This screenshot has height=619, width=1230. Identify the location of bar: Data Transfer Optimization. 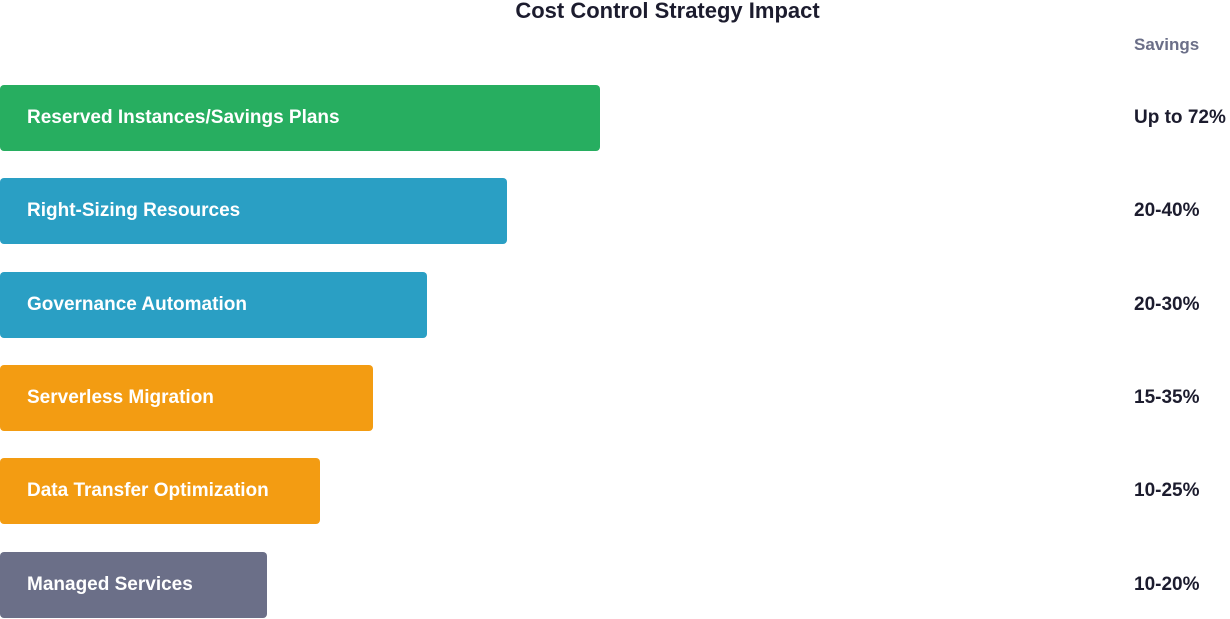
(160, 491).